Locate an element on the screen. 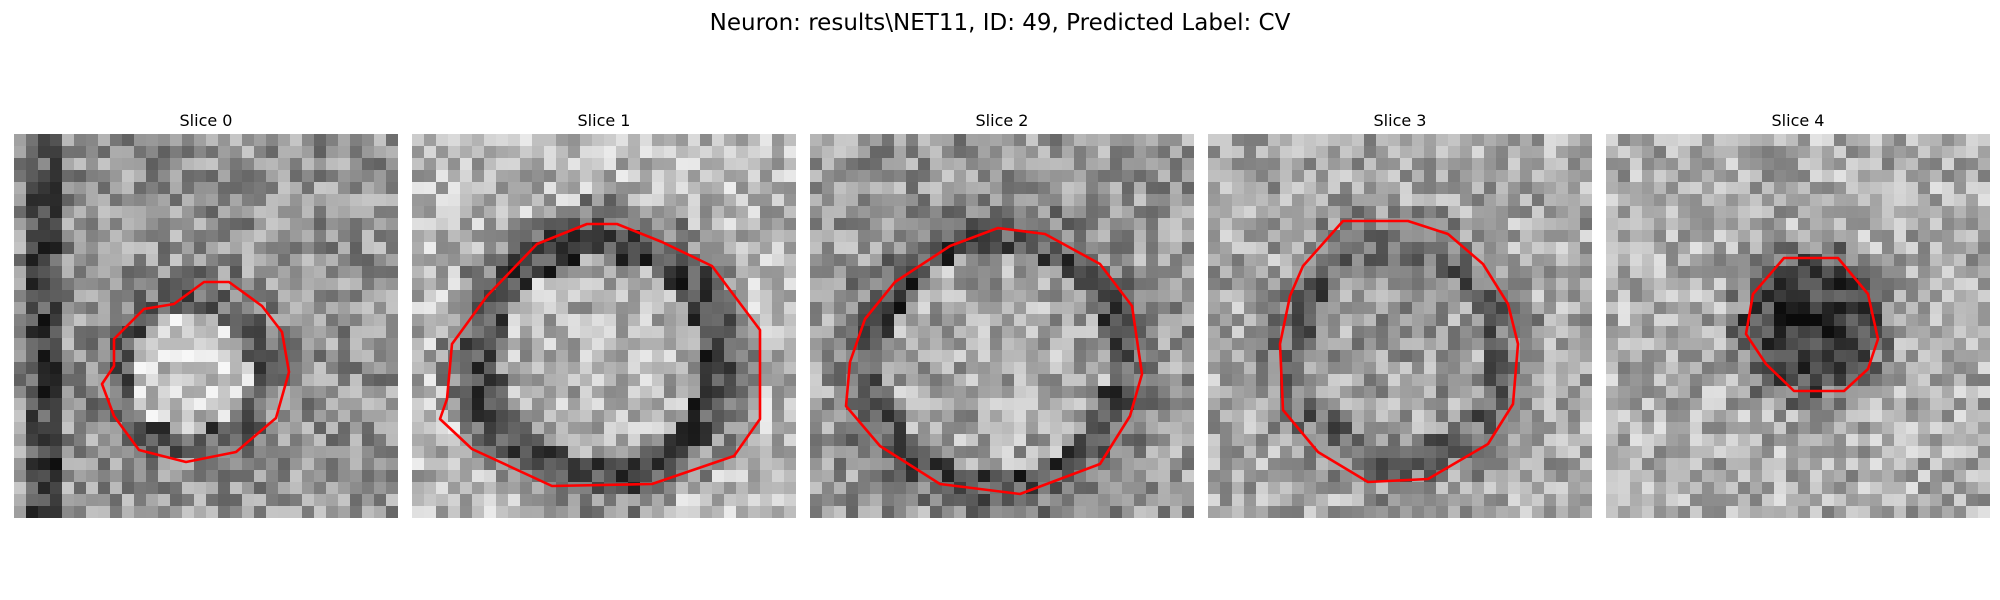 The image size is (2000, 600). slice-panel-0: Slice 0 is located at coordinates (206, 313).